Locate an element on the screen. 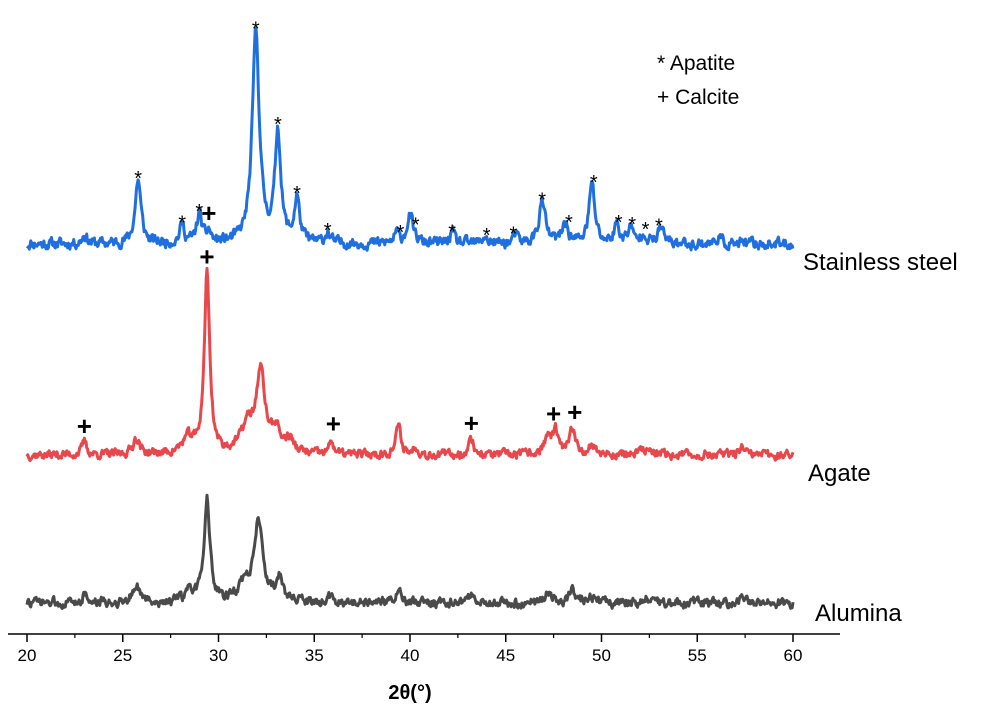 Image resolution: width=998 pixels, height=705 pixels. legend-entry-apatite: * Apatite is located at coordinates (696, 63).